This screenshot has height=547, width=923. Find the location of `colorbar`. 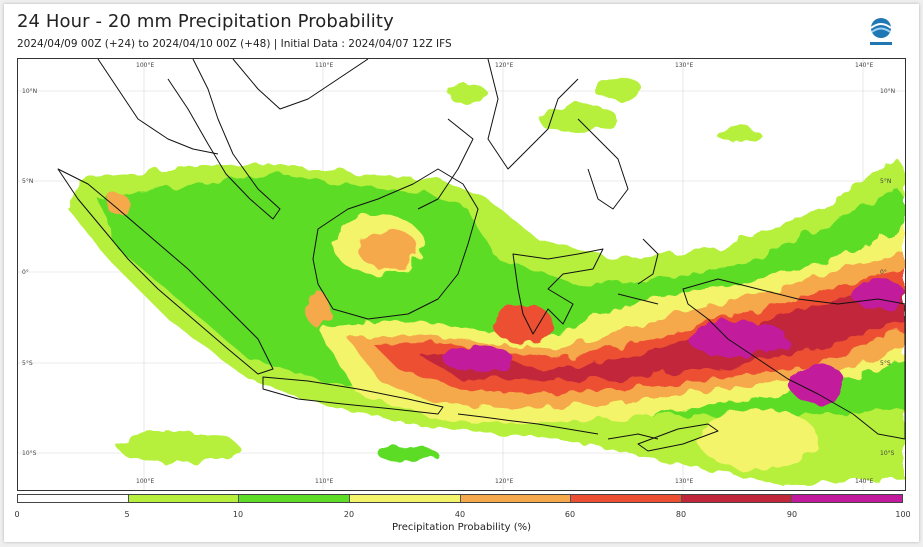

colorbar is located at coordinates (460, 498).